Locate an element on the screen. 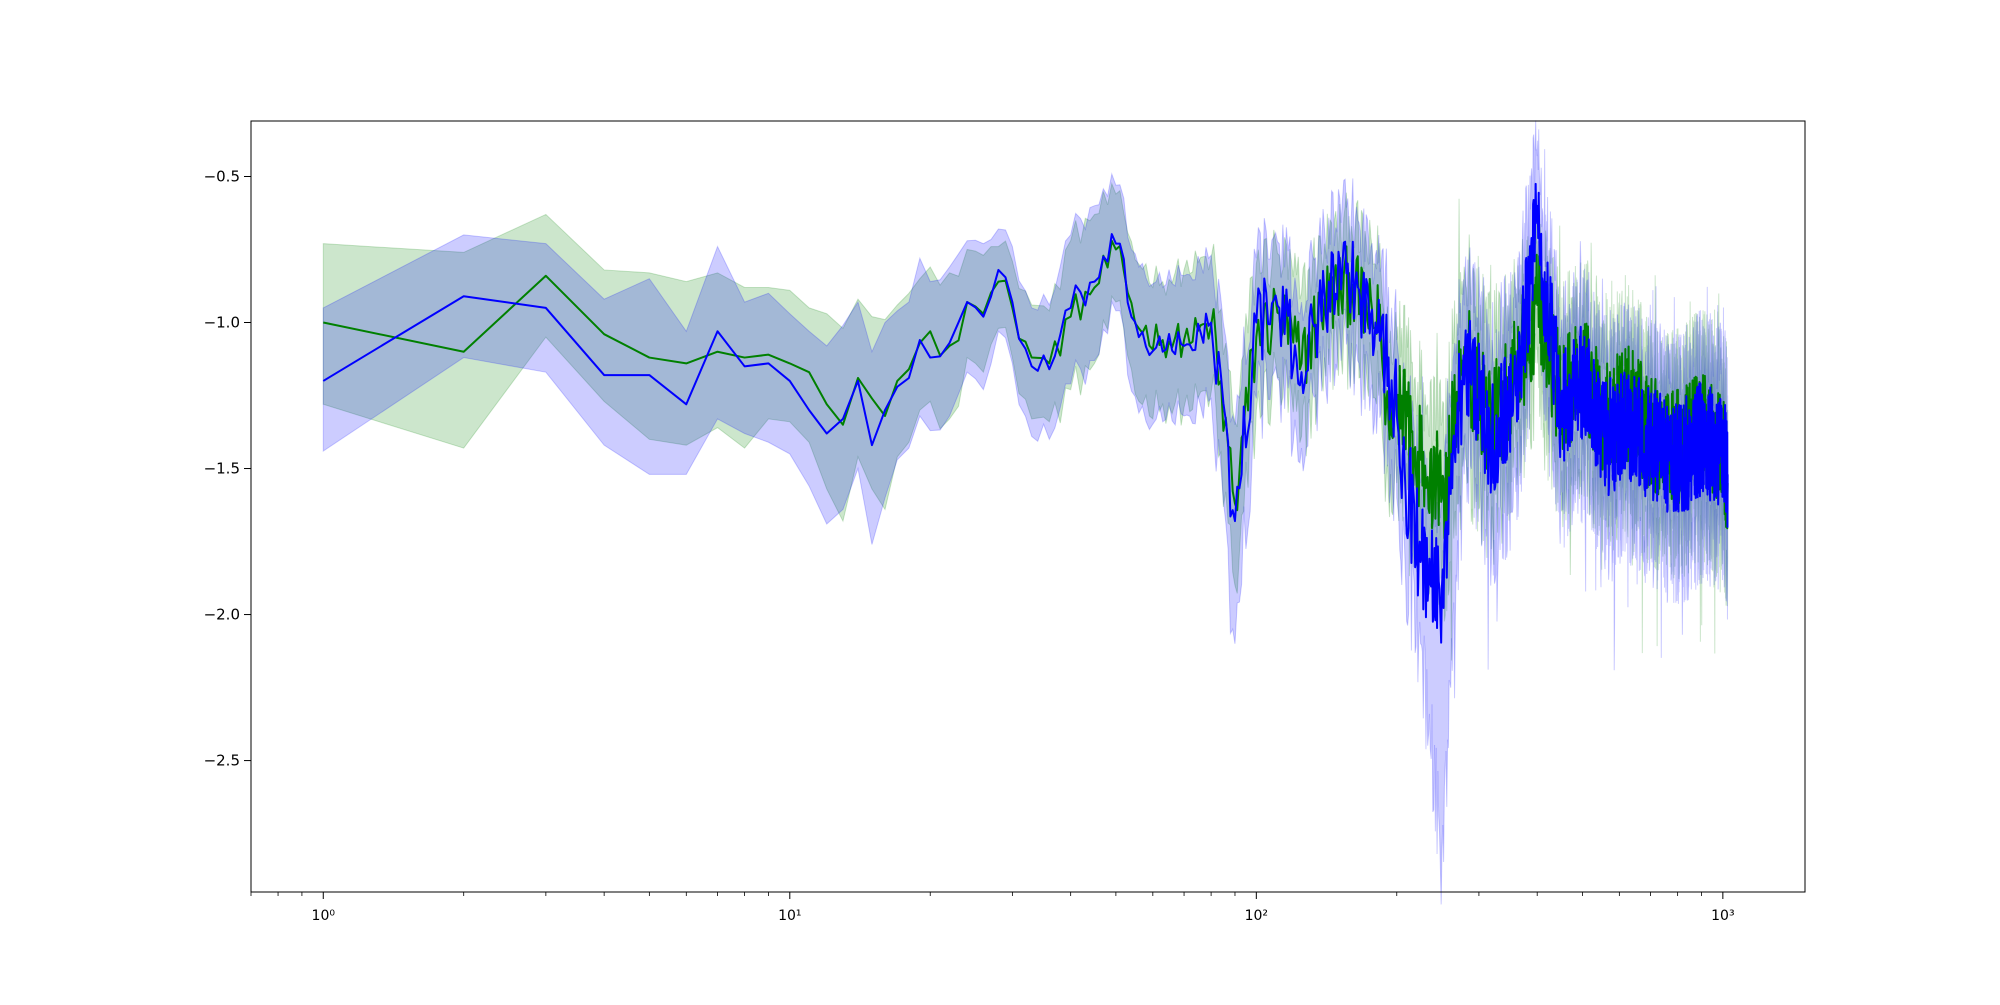 This screenshot has width=2000, height=1005. y-tick-label: −0.5 is located at coordinates (222, 176).